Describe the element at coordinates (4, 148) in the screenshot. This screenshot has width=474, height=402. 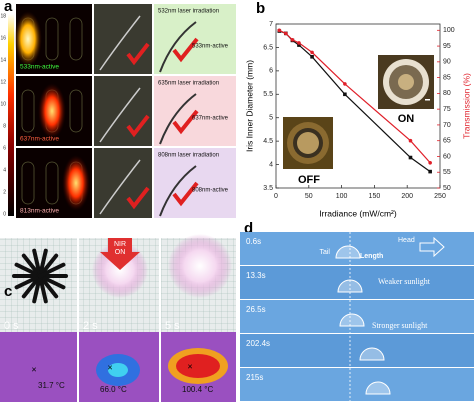
I see `colorbar-tick: 6` at that location.